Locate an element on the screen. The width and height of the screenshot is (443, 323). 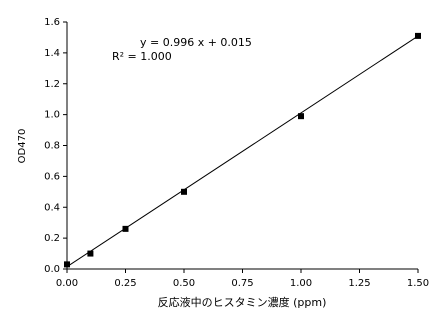
x-tick-label: 0.25 is located at coordinates (125, 283).